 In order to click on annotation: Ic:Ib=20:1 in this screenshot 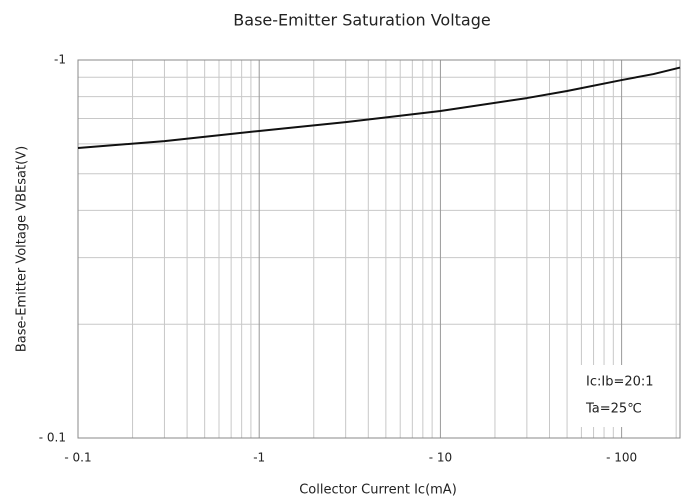, I will do `click(620, 382)`.